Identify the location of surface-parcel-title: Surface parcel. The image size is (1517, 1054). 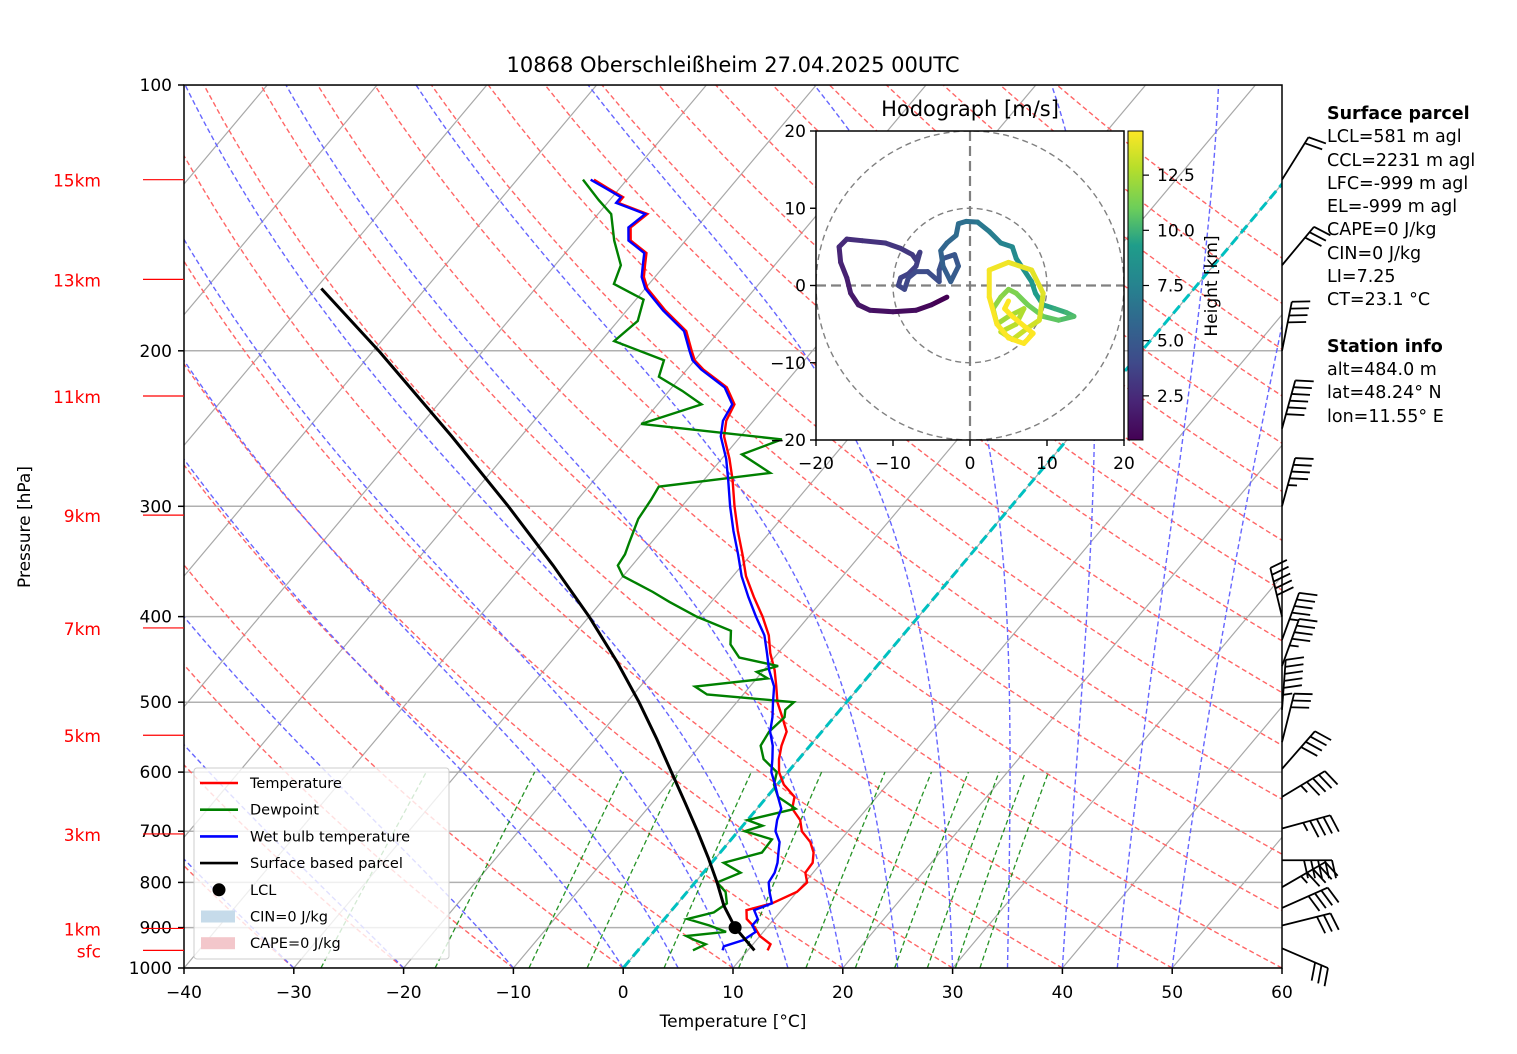
(1398, 114).